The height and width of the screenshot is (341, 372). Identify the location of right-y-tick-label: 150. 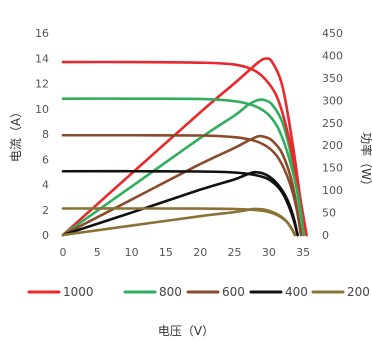
(332, 168).